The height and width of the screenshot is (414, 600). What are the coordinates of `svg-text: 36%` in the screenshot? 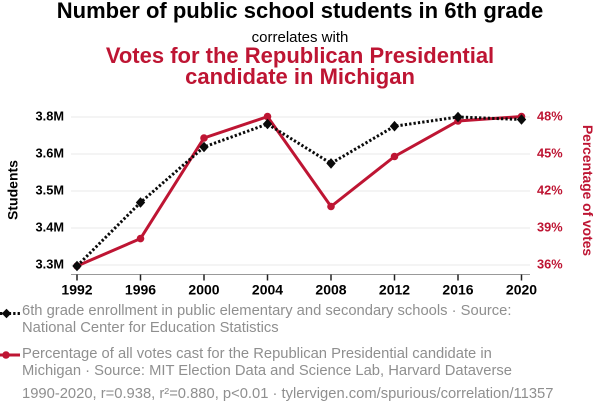 It's located at (550, 264).